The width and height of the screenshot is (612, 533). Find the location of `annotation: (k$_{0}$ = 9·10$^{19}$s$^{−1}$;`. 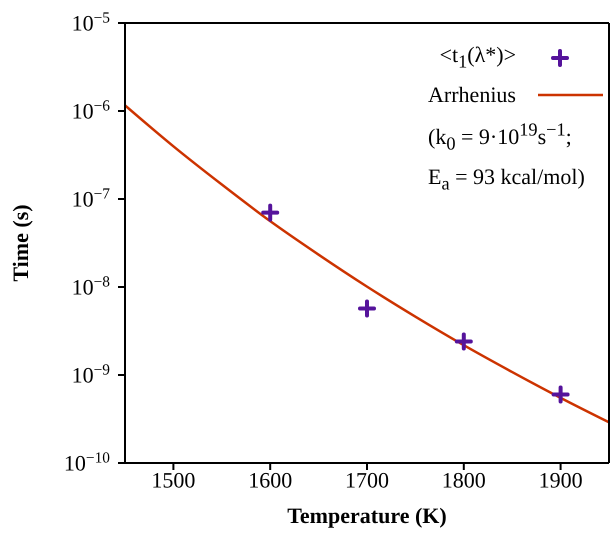

annotation: (k$_{0}$ = 9·10$^{19}$s$^{−1}$; is located at coordinates (500, 136).